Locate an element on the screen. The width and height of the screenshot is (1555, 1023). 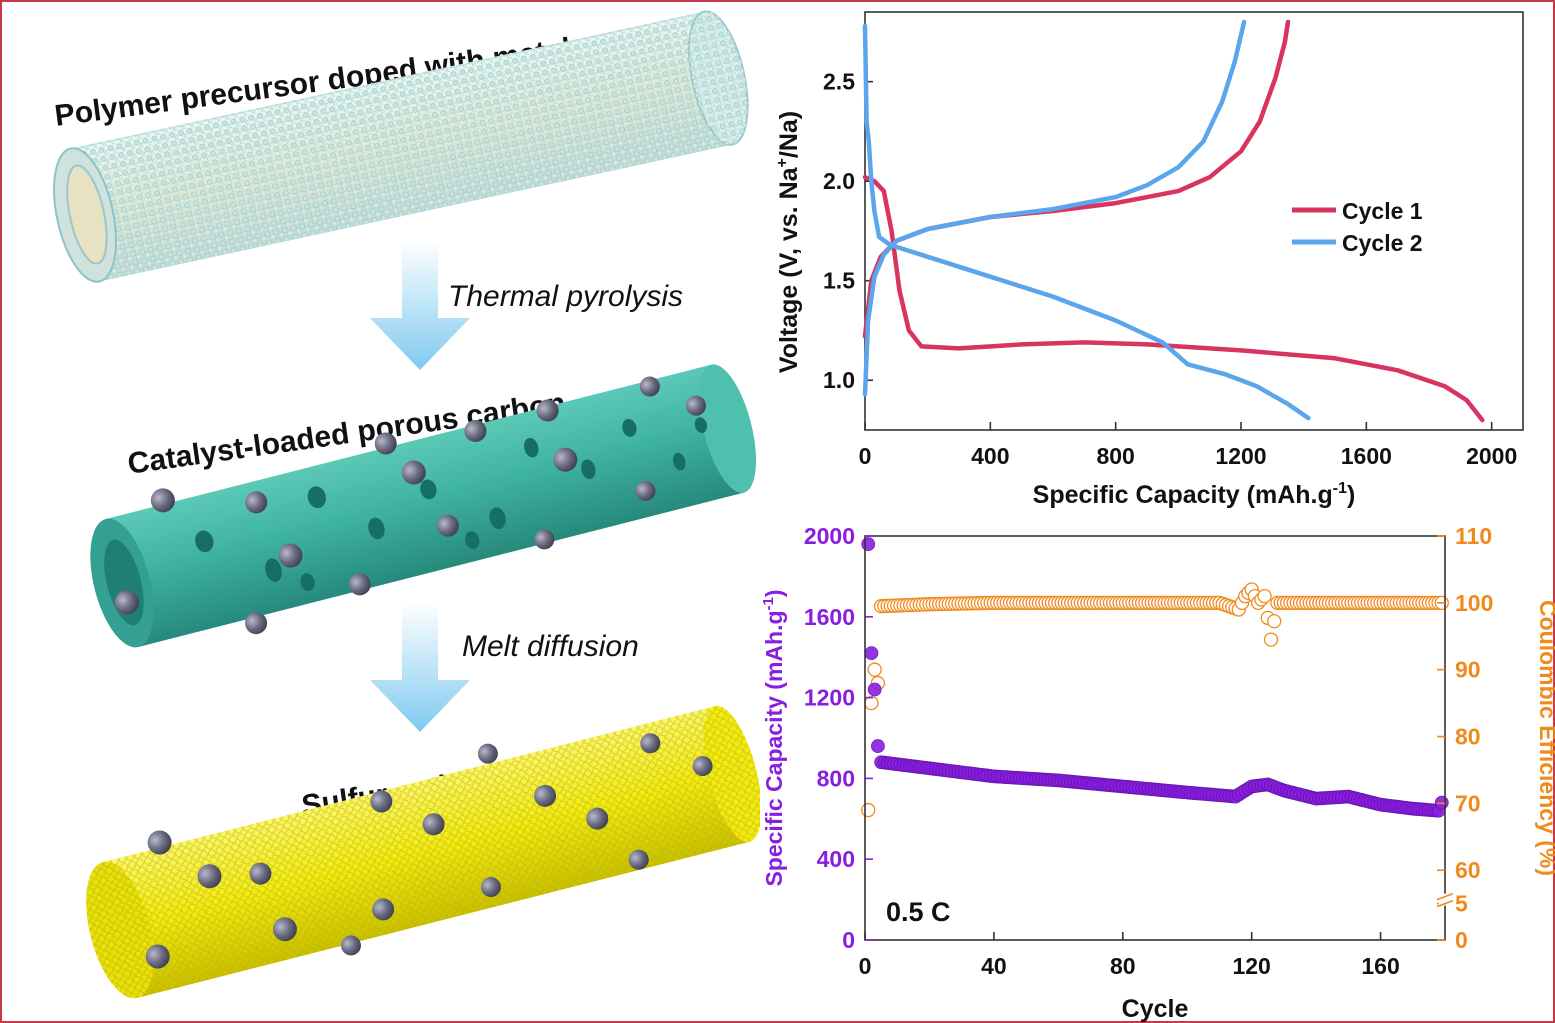
voltage-legend: Cycle 1 Cycle 2 is located at coordinates (1357, 227).